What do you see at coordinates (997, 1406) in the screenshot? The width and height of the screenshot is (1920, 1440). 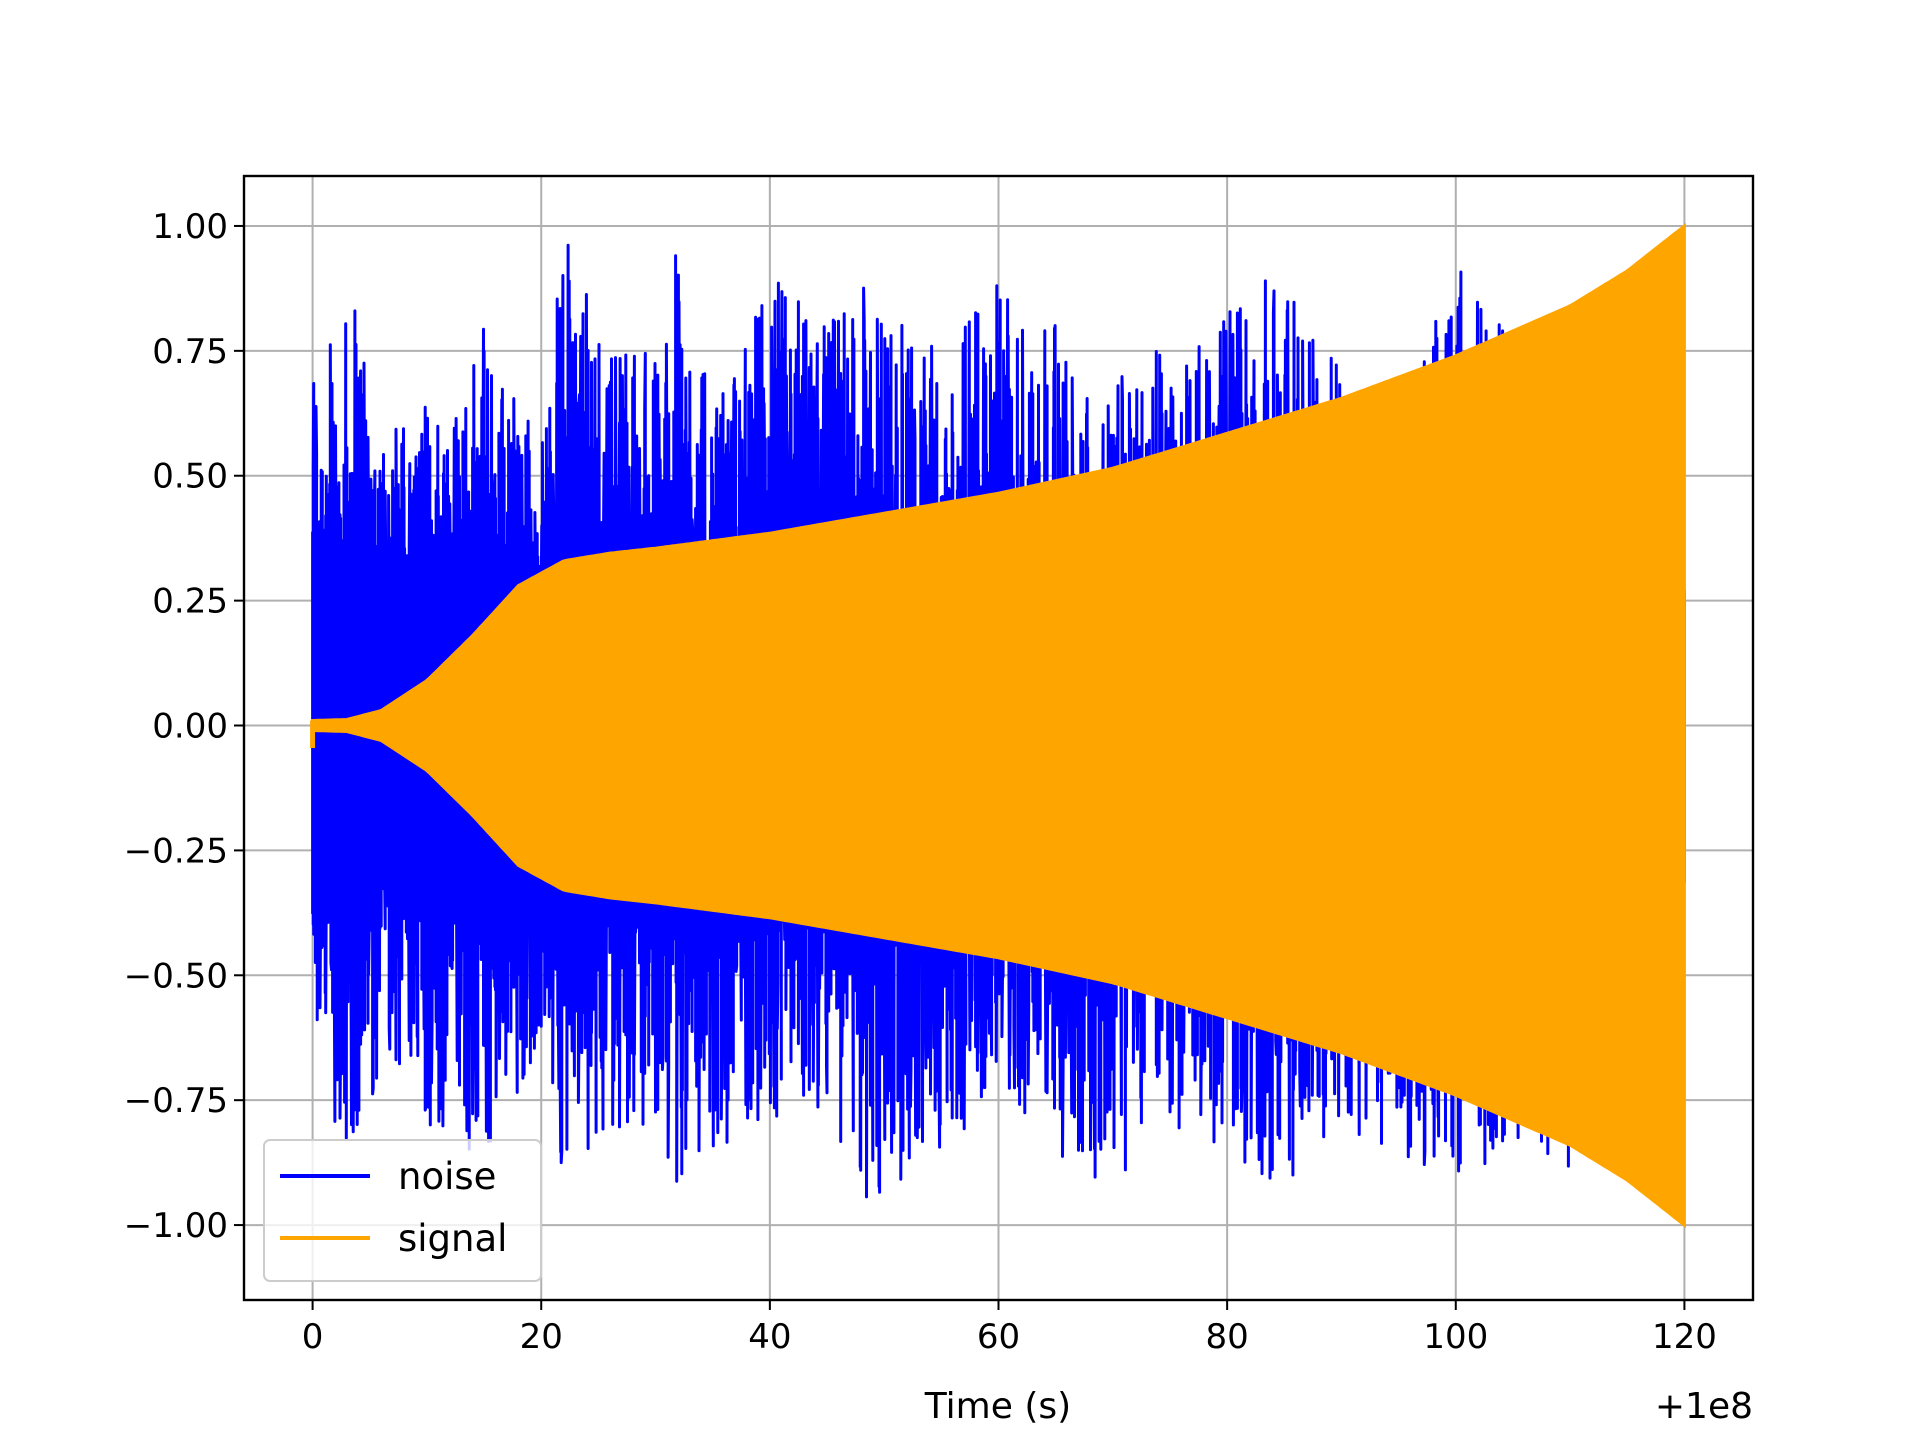 I see `x-axis-label: Time (s)` at bounding box center [997, 1406].